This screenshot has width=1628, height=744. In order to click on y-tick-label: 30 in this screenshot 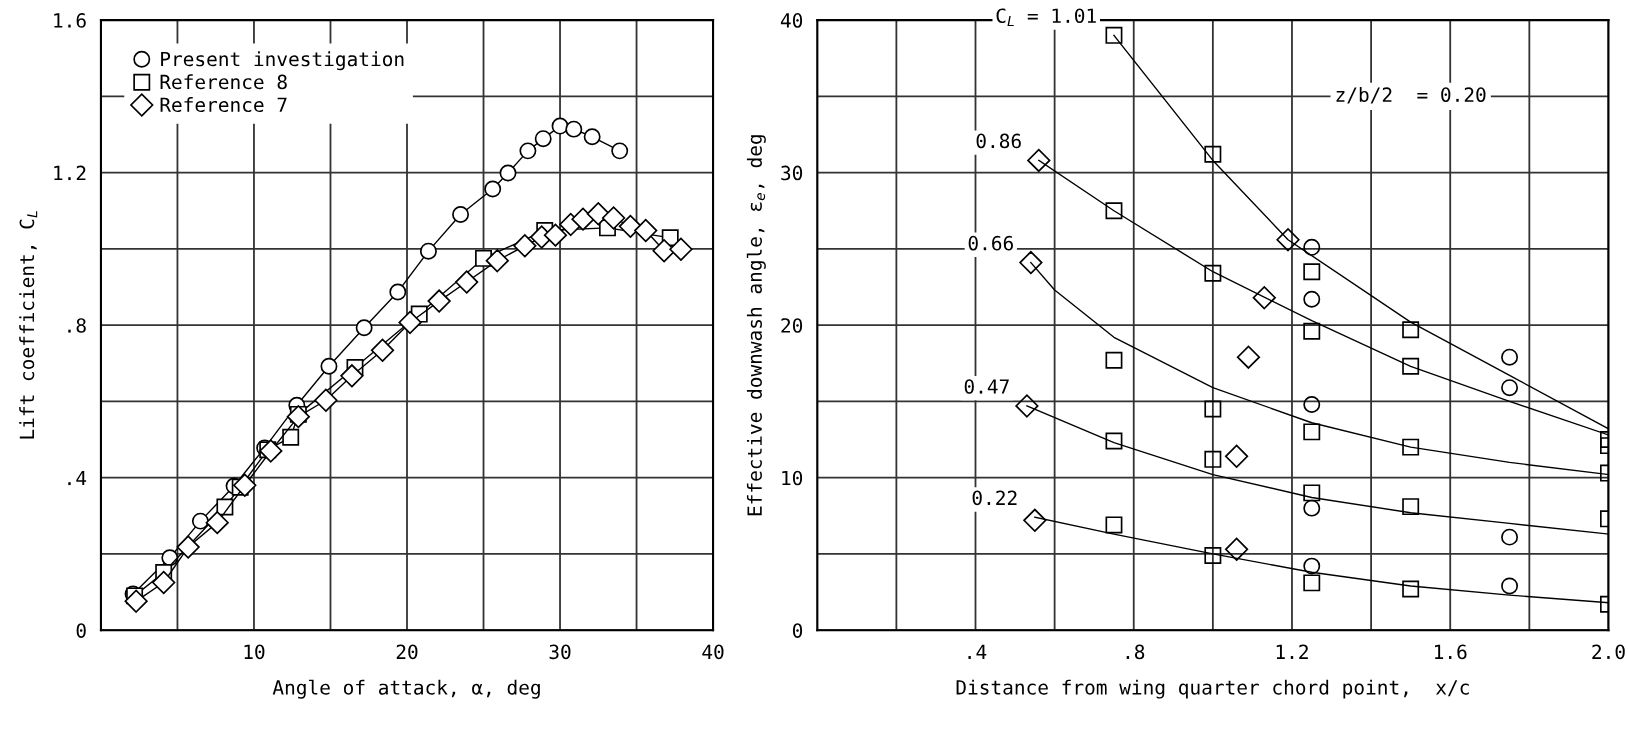, I will do `click(792, 173)`.